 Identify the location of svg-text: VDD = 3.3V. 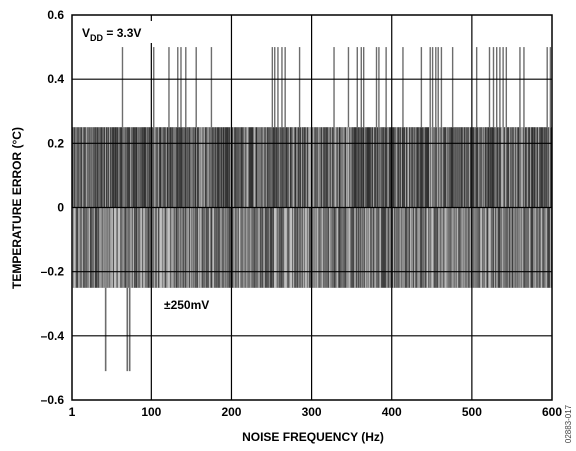
(111, 34).